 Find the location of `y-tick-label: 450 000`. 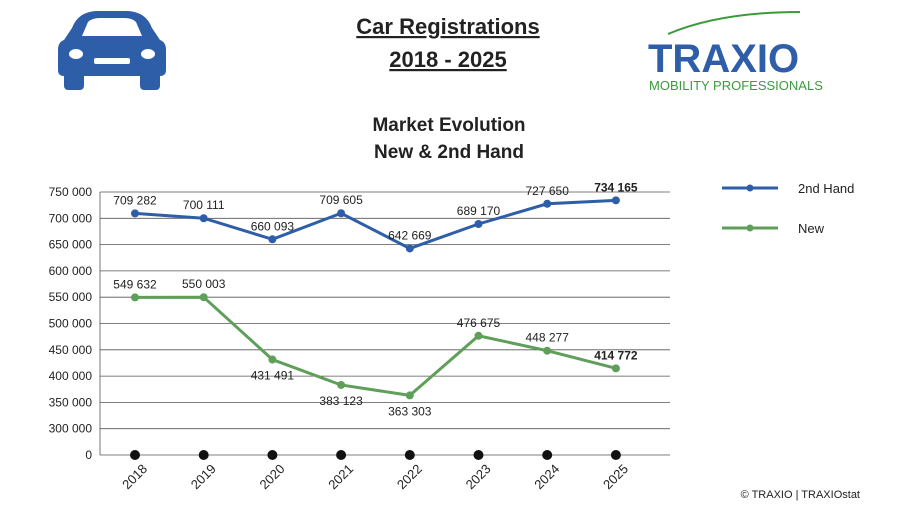

y-tick-label: 450 000 is located at coordinates (71, 350).